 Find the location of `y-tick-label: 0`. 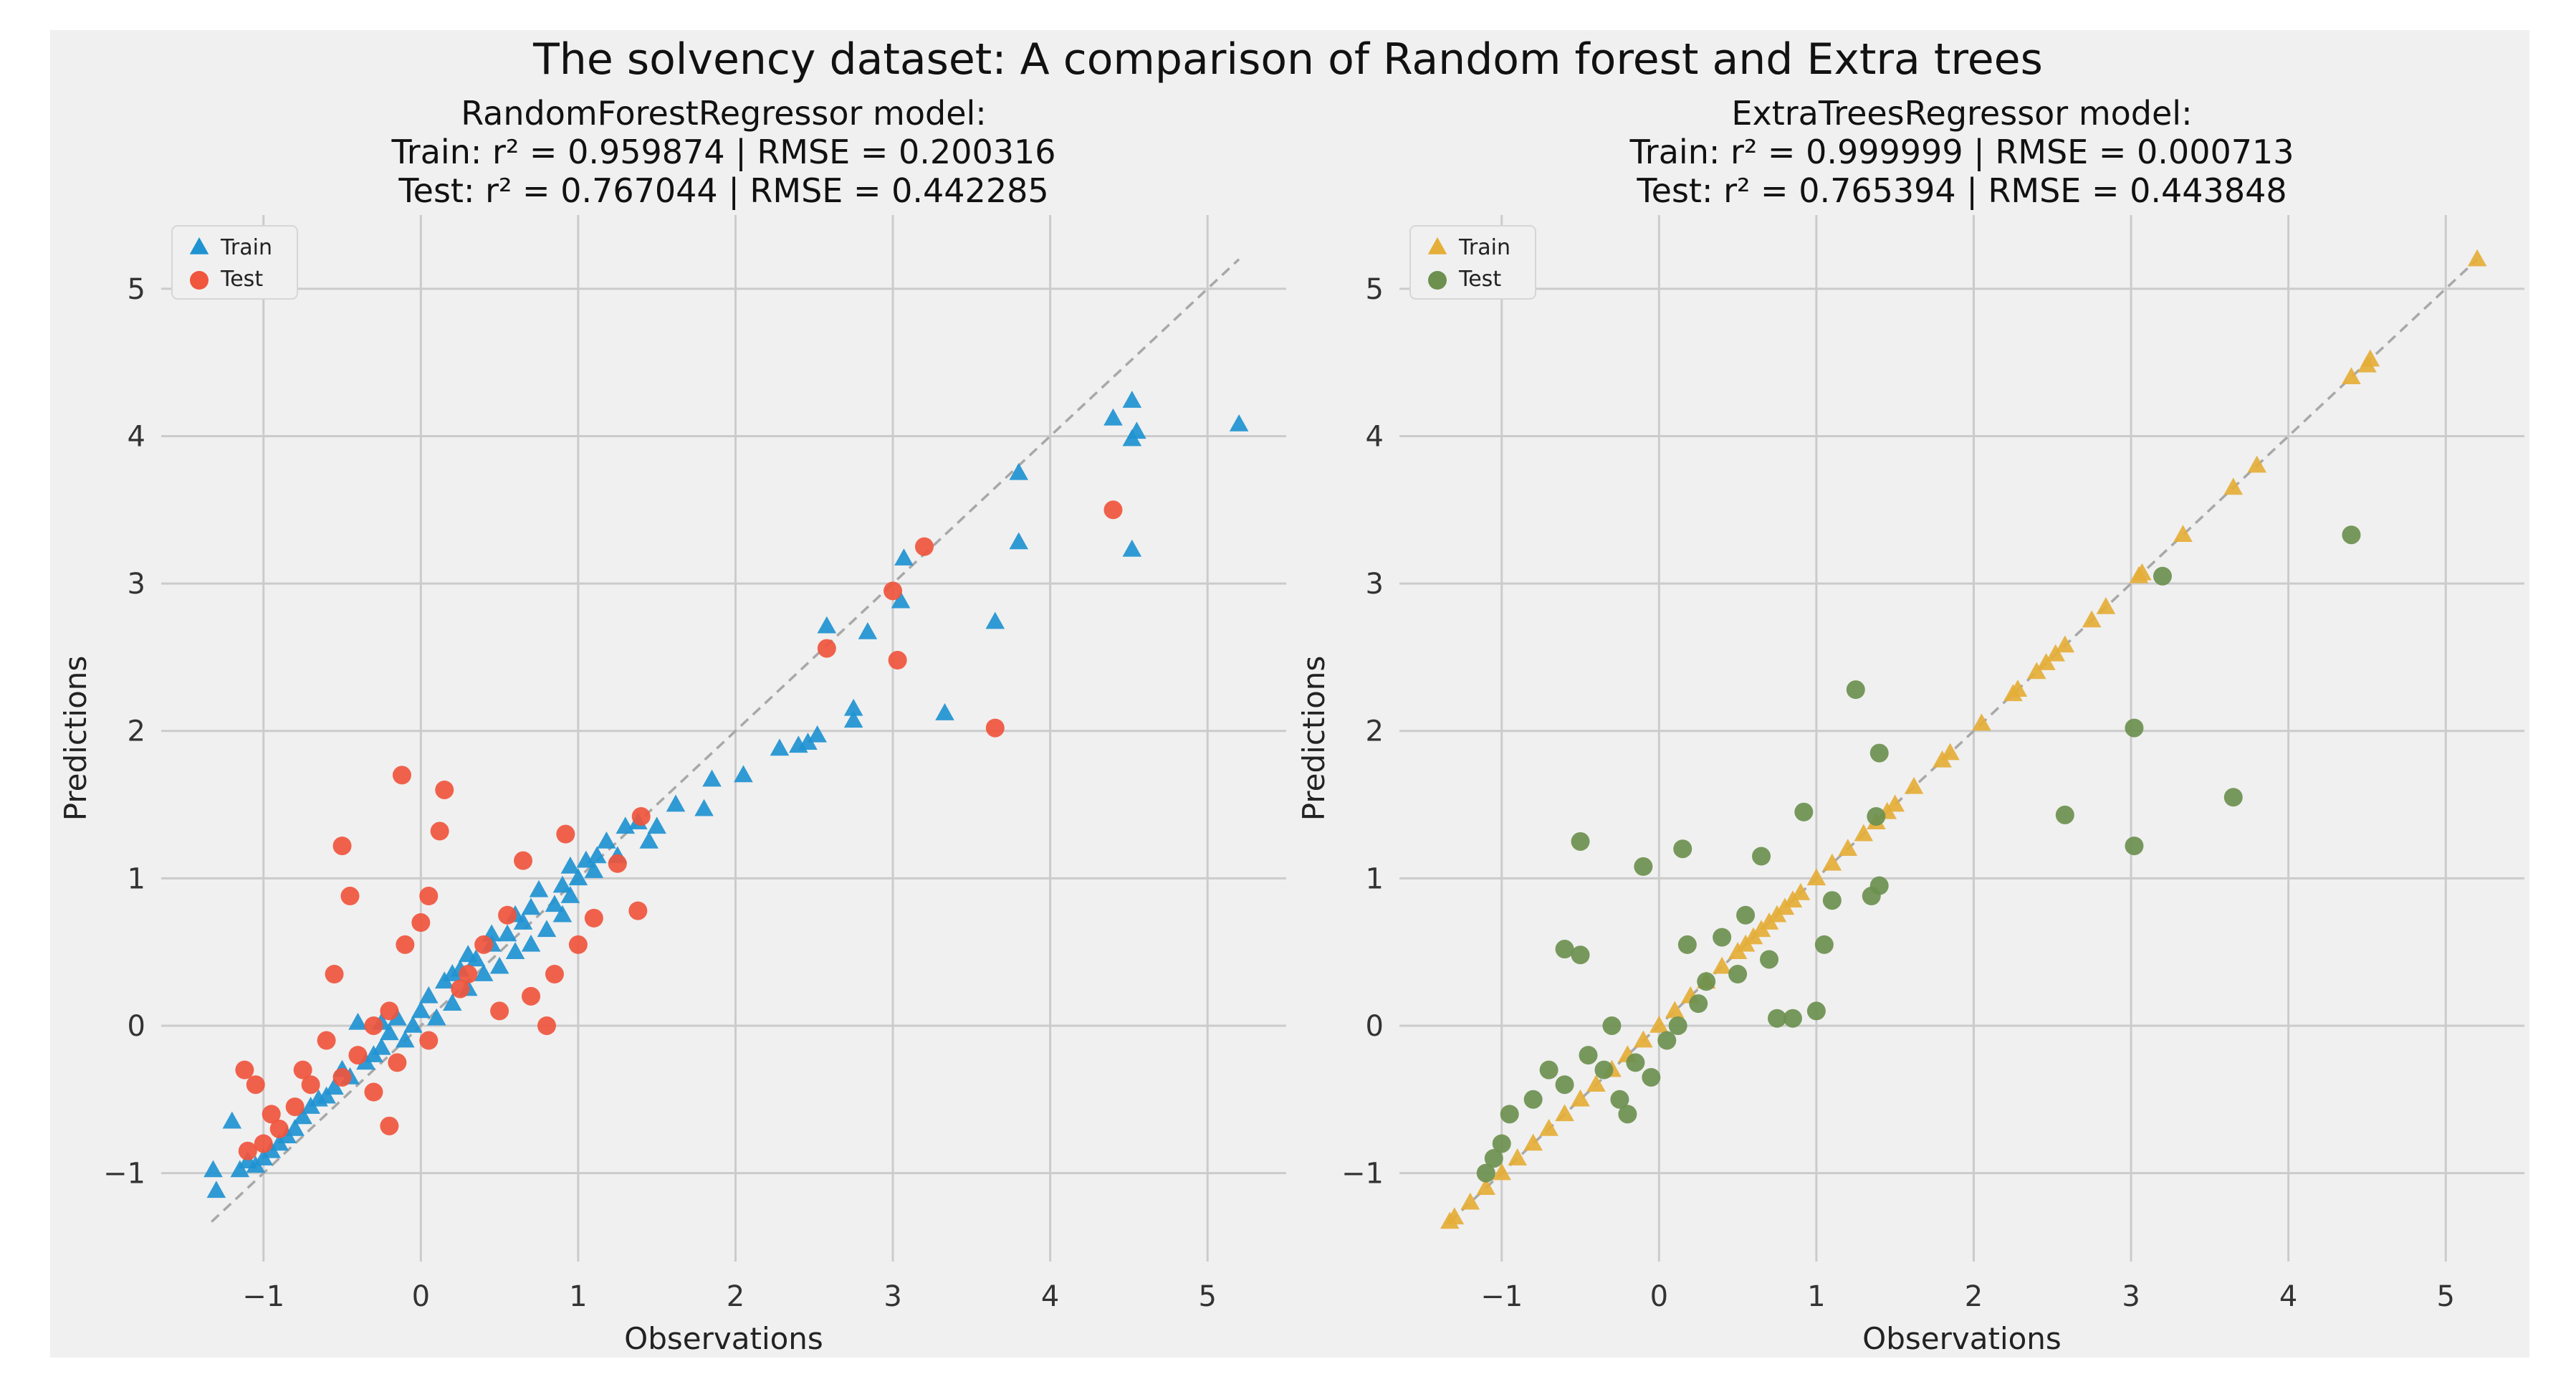

y-tick-label: 0 is located at coordinates (136, 1026).